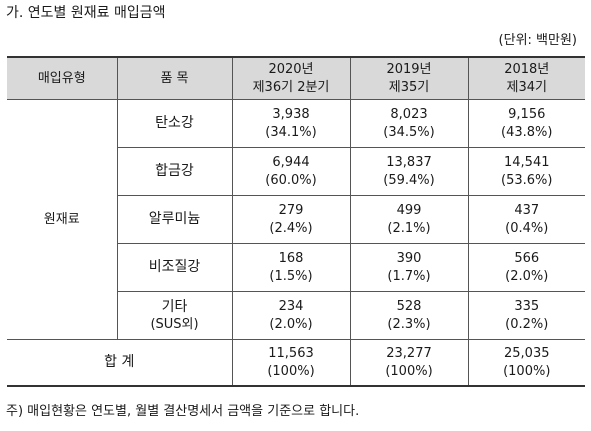  I want to click on value-cell-2020: 234 (2.0%), so click(291, 315).